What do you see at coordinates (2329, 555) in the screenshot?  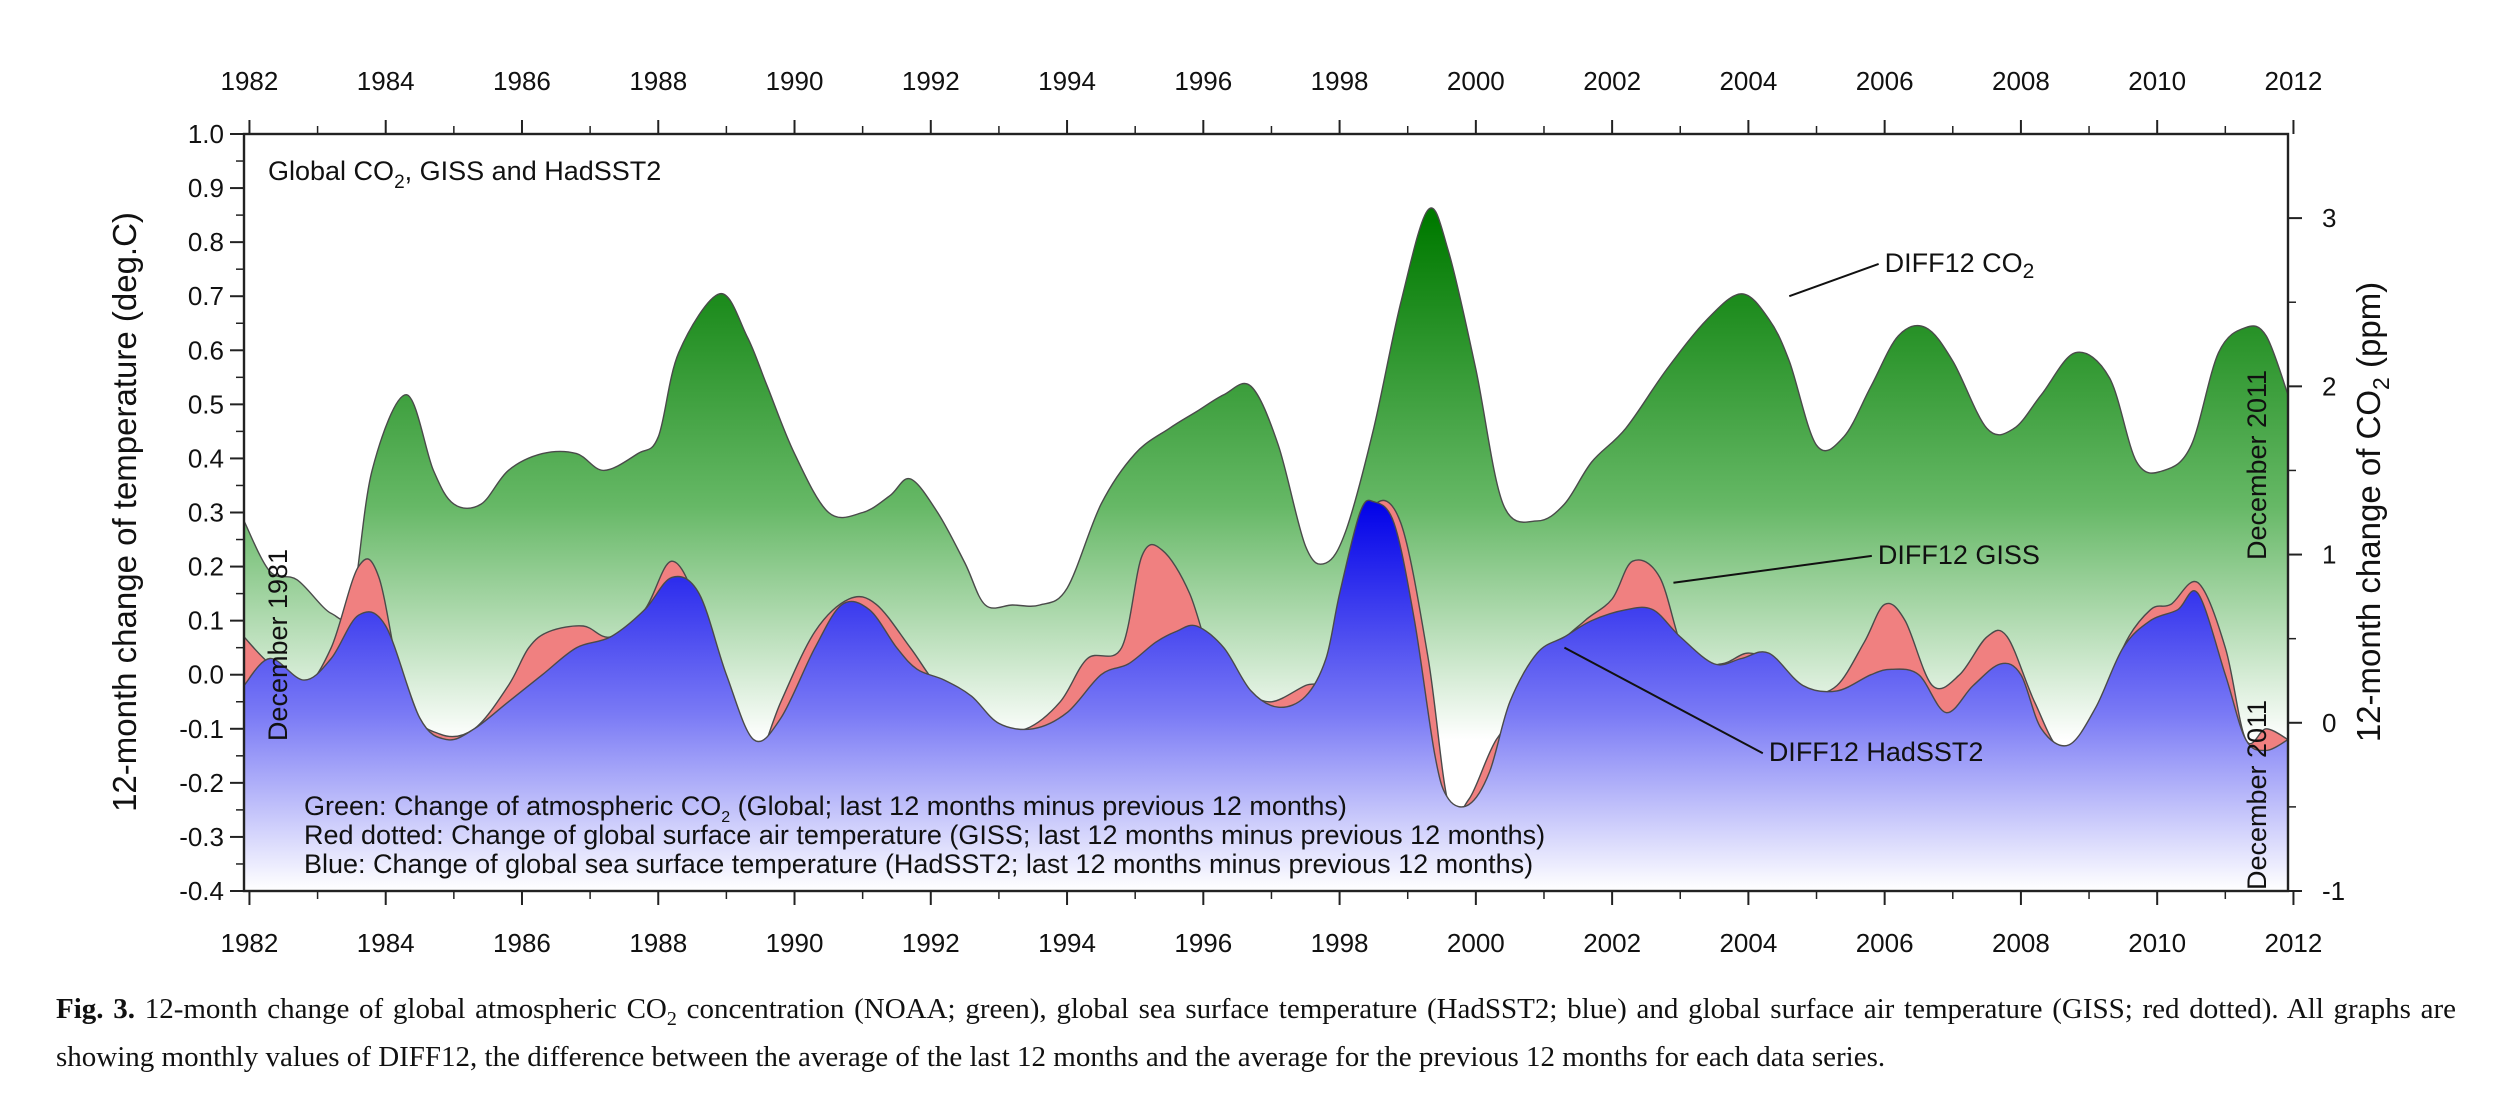 I see `y-right-tick-label: 1` at bounding box center [2329, 555].